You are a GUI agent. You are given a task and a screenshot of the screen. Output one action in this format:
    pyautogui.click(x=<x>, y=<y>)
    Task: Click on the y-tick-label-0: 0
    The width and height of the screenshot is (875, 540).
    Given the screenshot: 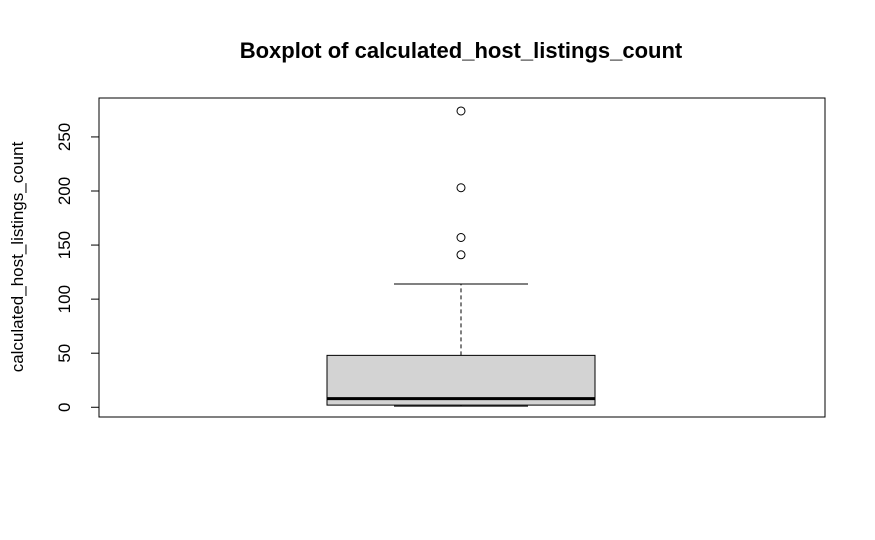 What is the action you would take?
    pyautogui.click(x=64, y=407)
    